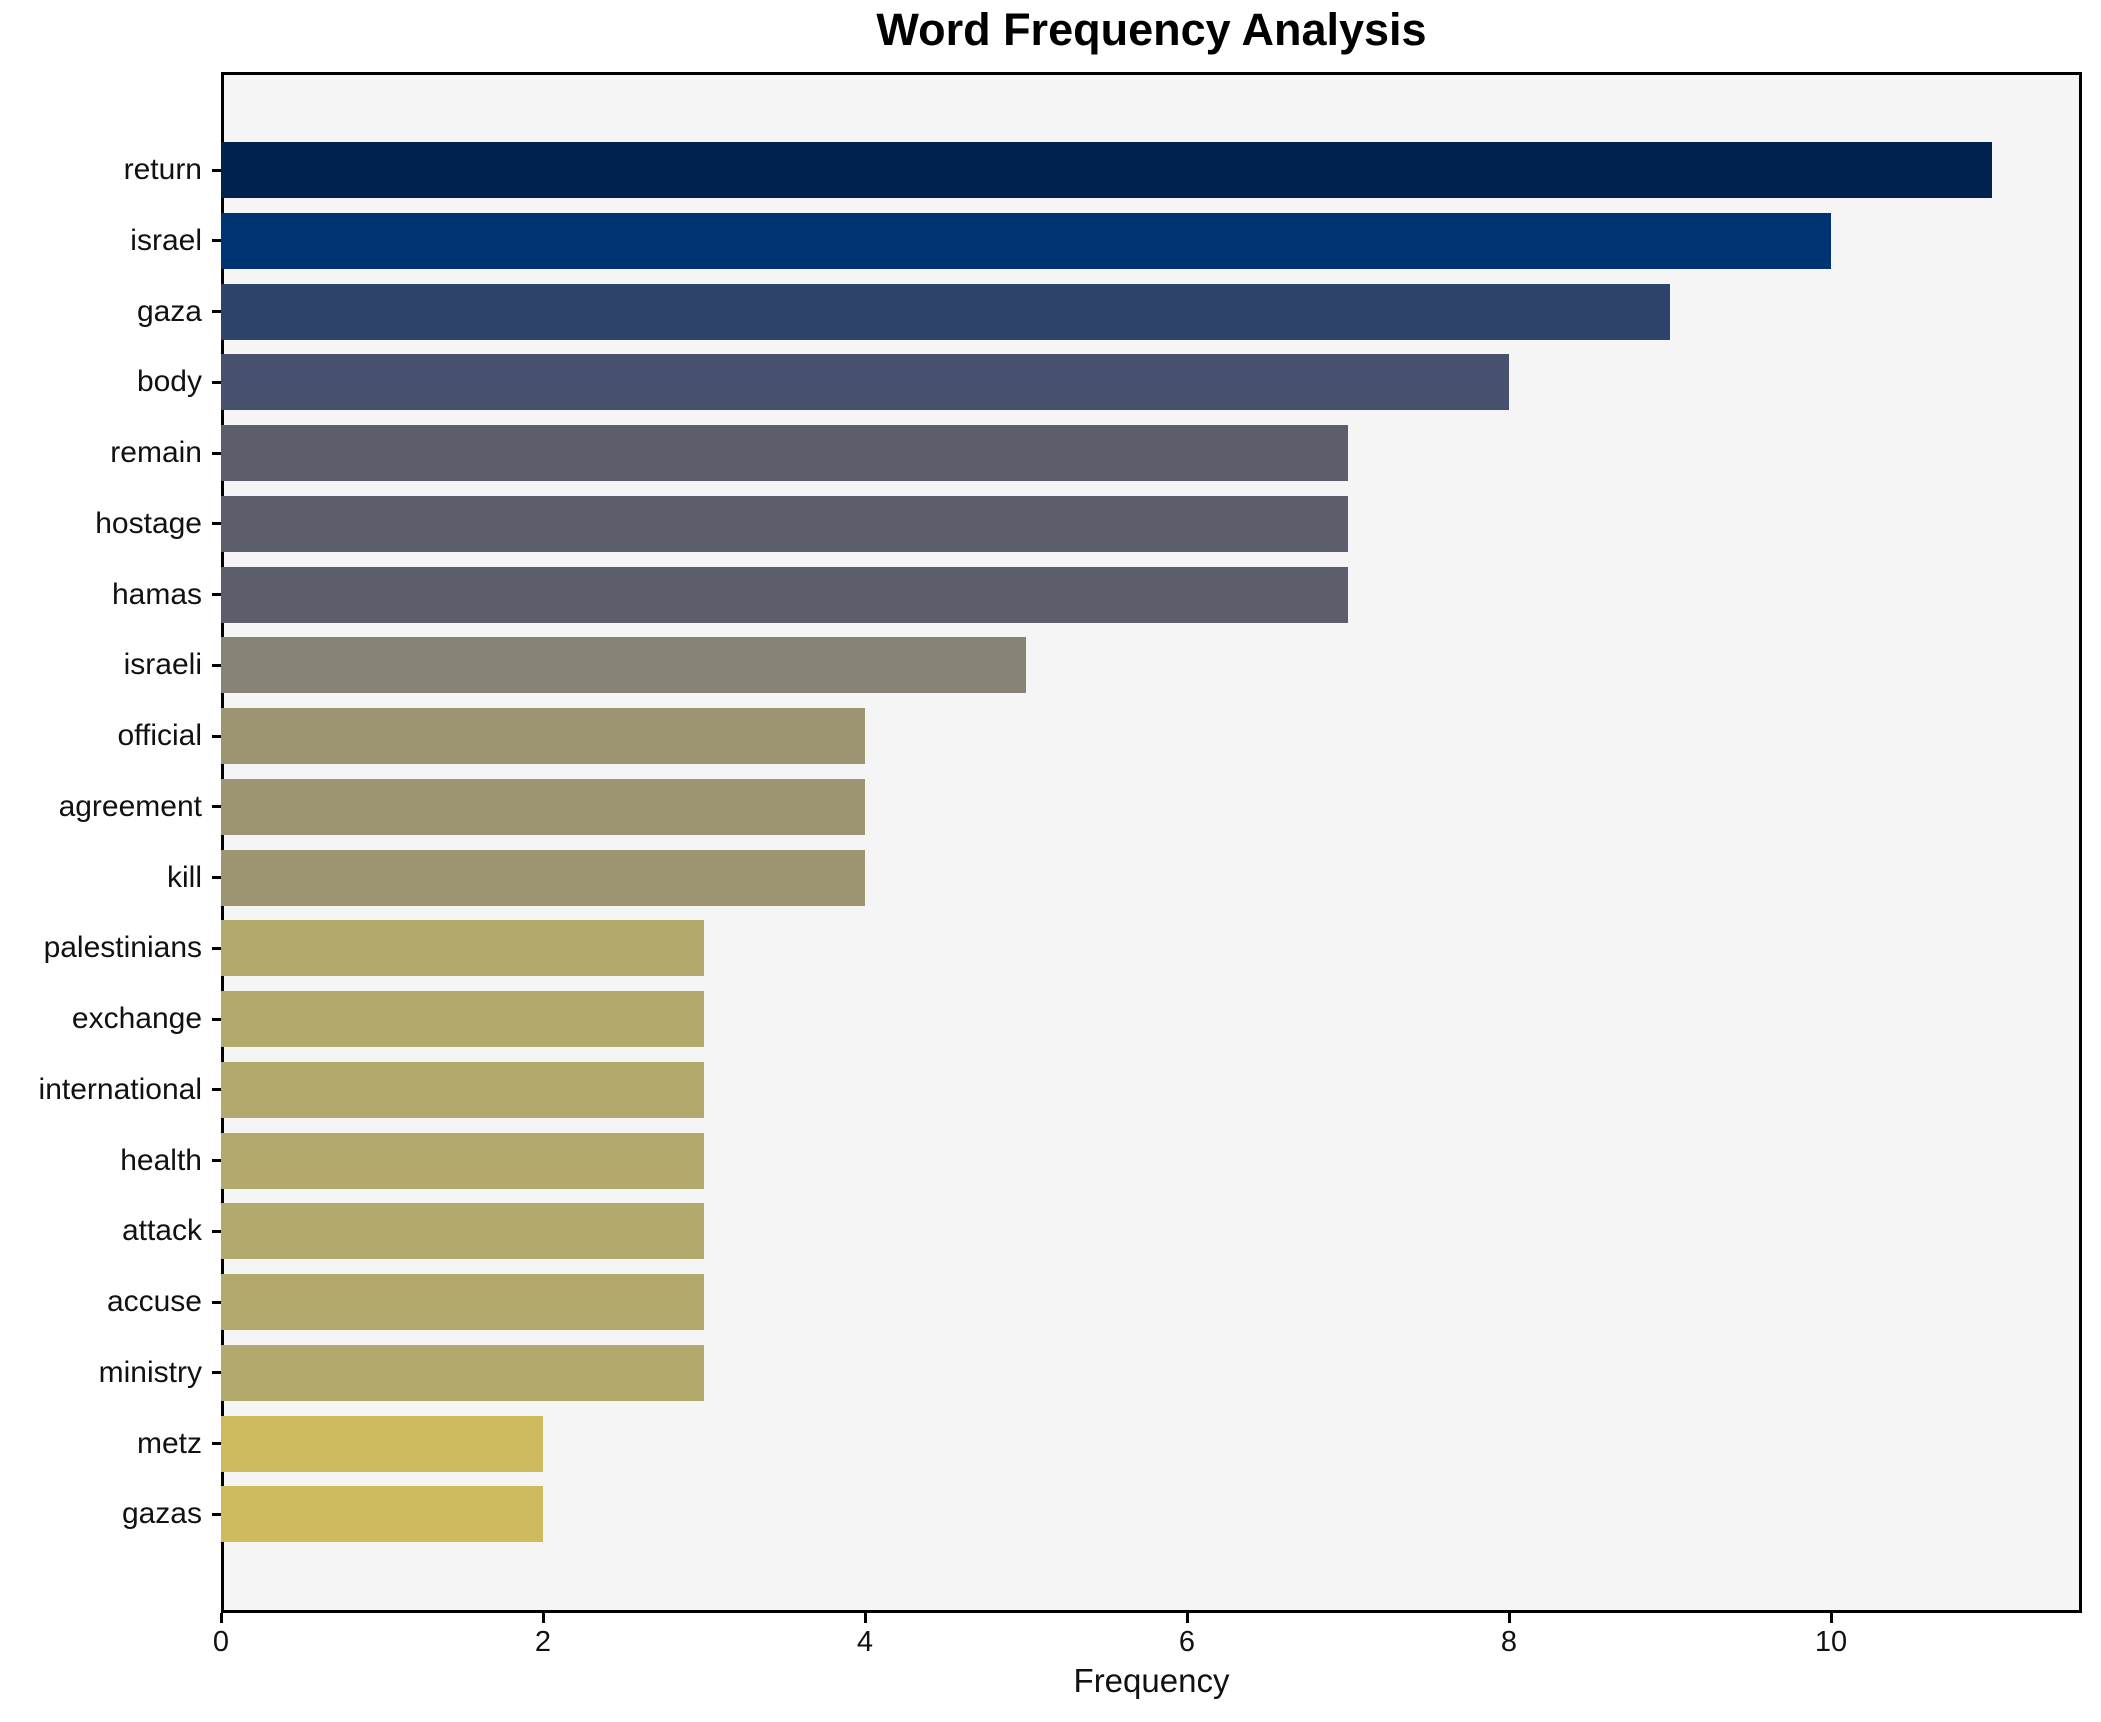  I want to click on x-axis-title: Frequency, so click(1151, 1680).